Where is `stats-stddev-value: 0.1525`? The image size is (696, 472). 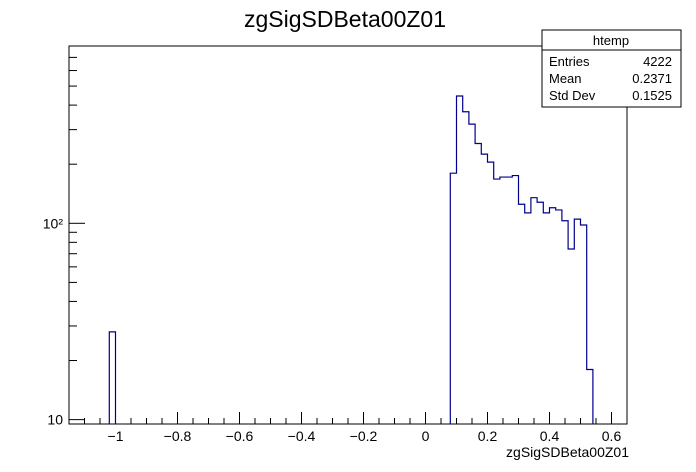 stats-stddev-value: 0.1525 is located at coordinates (652, 95).